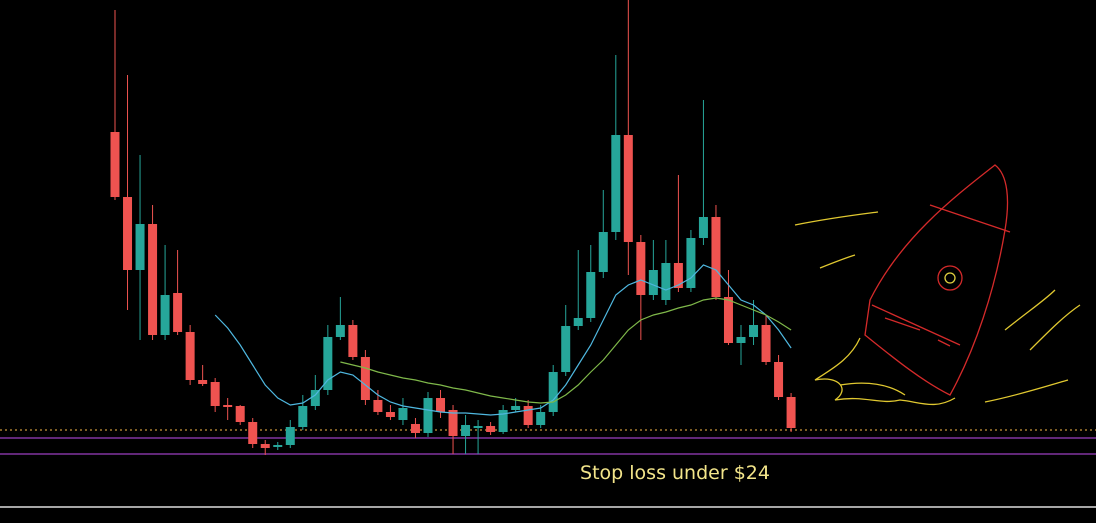  I want to click on moving-average, so click(566, 350).